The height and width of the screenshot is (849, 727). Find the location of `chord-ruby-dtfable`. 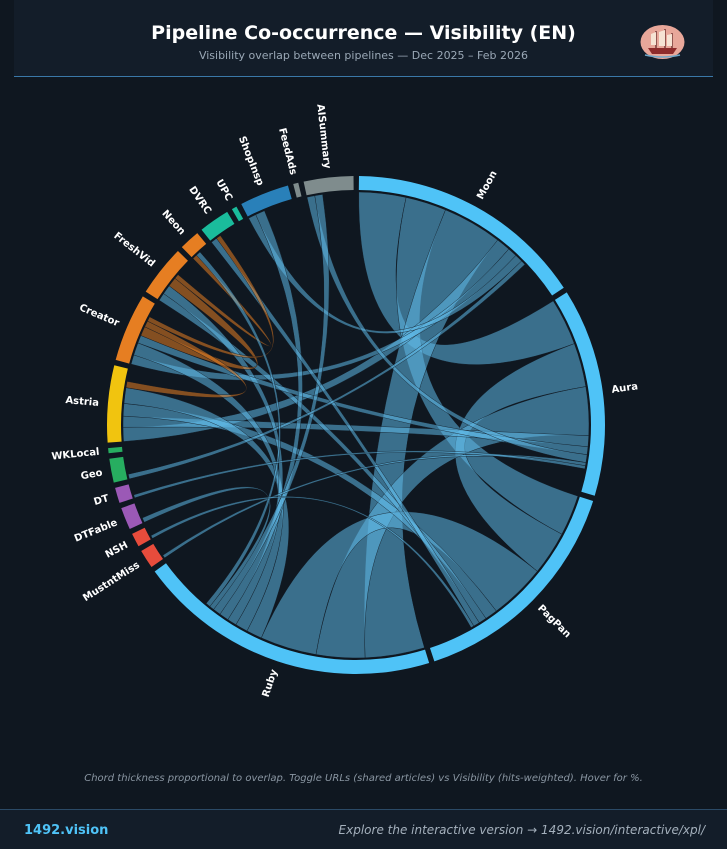

chord-ruby-dtfable is located at coordinates (206, 548).